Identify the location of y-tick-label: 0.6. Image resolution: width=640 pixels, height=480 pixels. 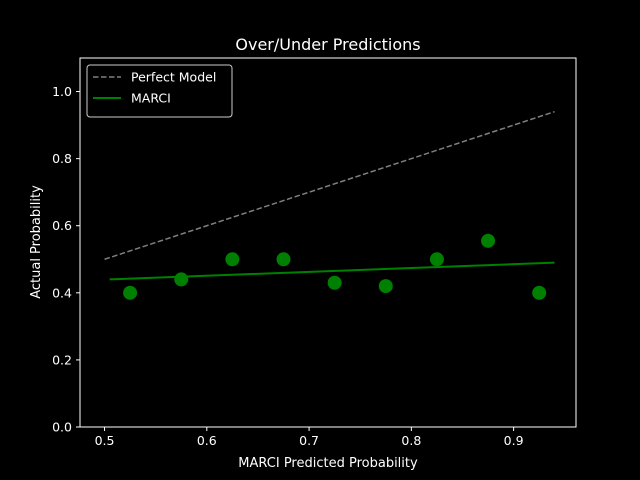
(62, 225).